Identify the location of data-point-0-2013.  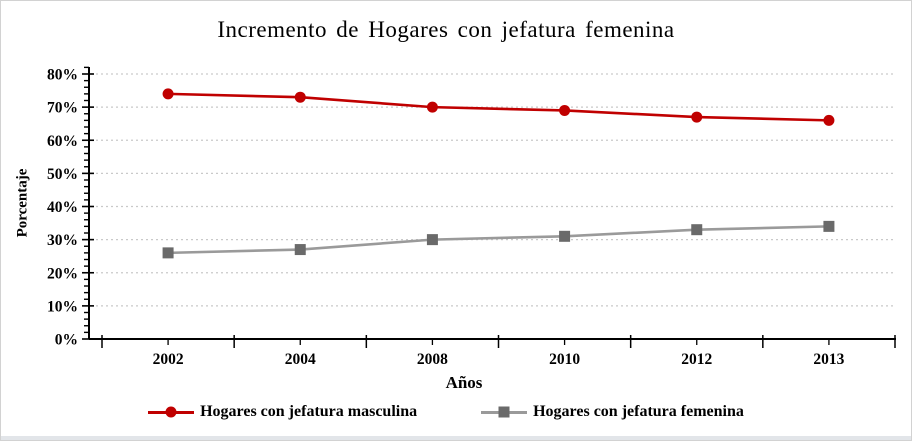
(829, 120).